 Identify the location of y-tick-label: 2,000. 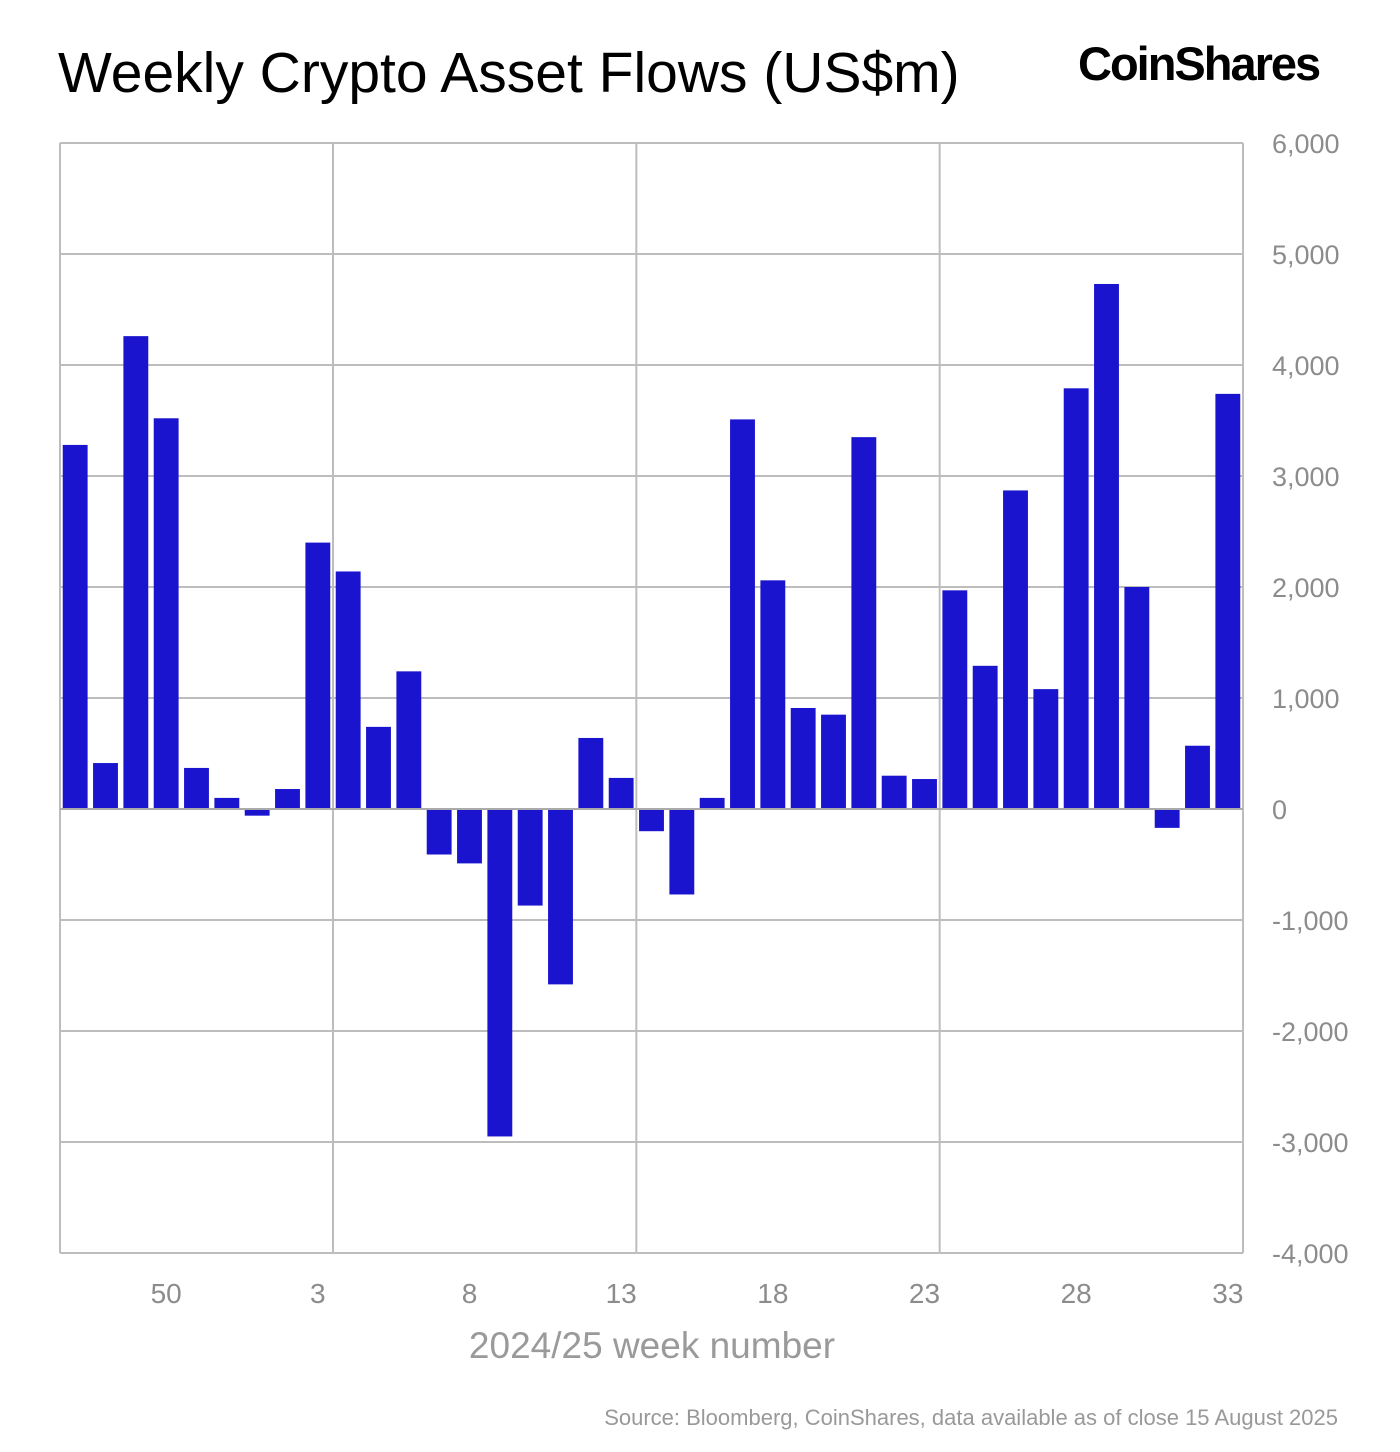
(1306, 588).